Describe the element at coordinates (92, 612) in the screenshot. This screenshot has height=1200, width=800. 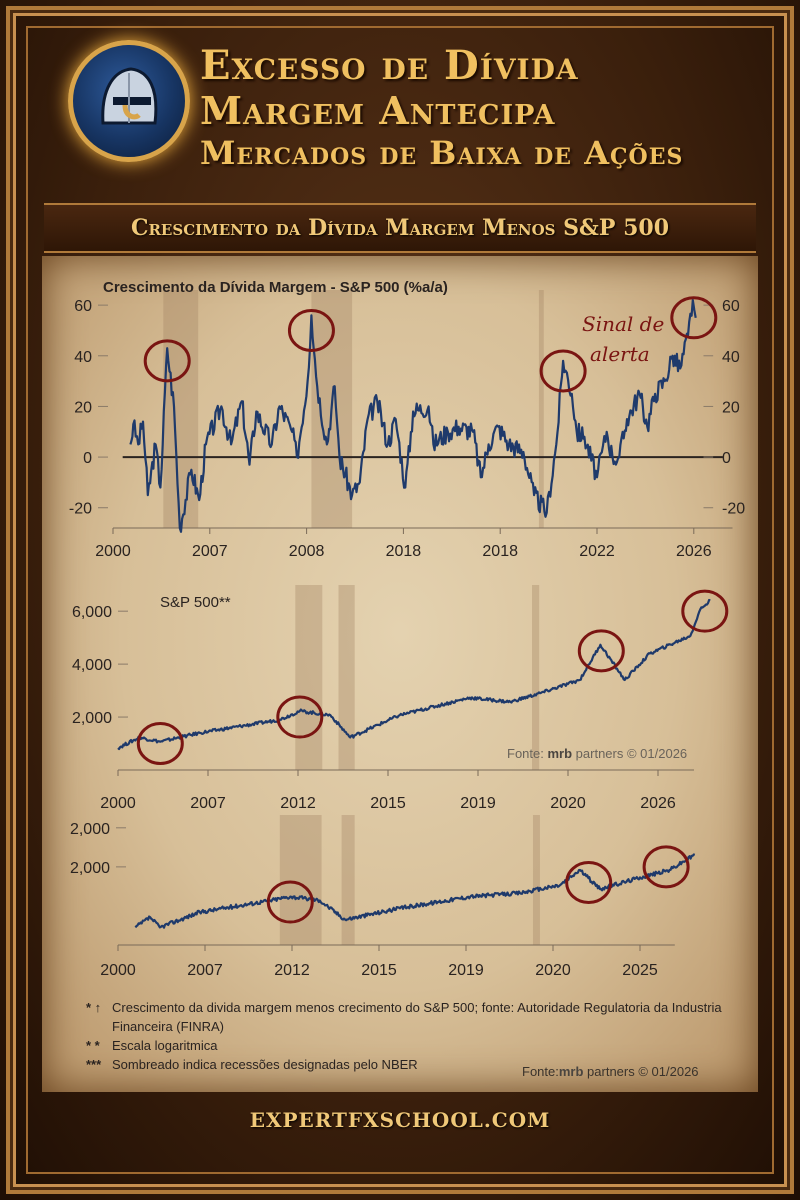
I see `y-tick-label: 6,000` at that location.